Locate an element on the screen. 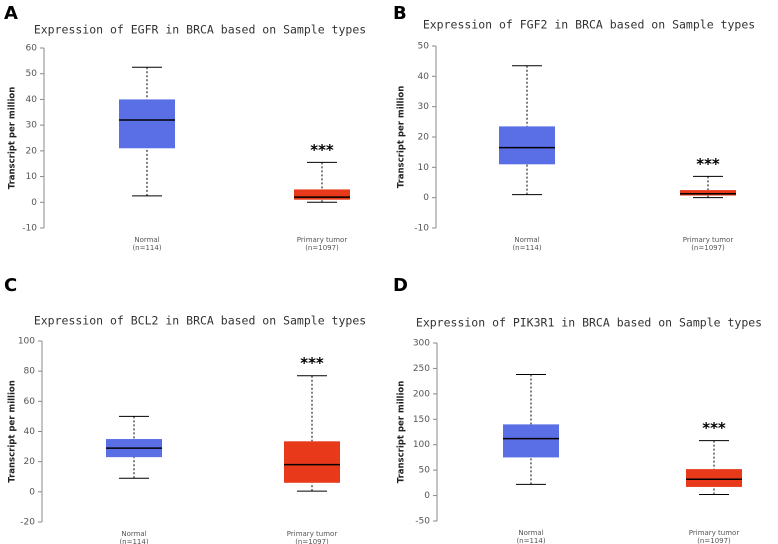  y-tick-label: 300 is located at coordinates (421, 344).